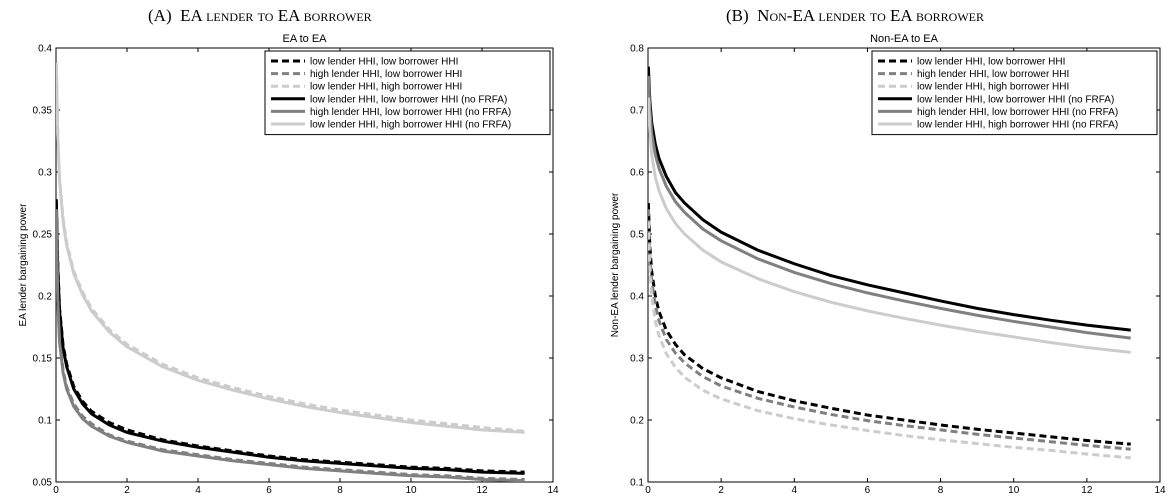 Image resolution: width=1175 pixels, height=496 pixels. What do you see at coordinates (160, 15) in the screenshot?
I see `panel-a-caption-label: (A)` at bounding box center [160, 15].